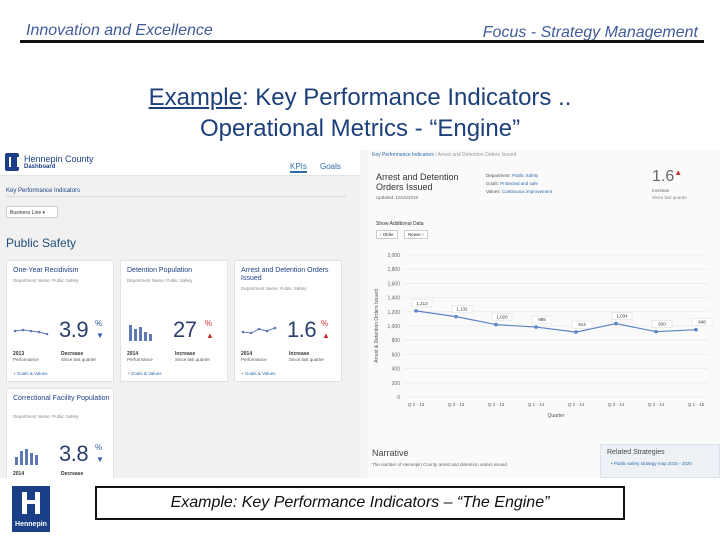 This screenshot has height=540, width=720. What do you see at coordinates (670, 197) in the screenshot?
I see `detail-change-sub: Since last quarter` at bounding box center [670, 197].